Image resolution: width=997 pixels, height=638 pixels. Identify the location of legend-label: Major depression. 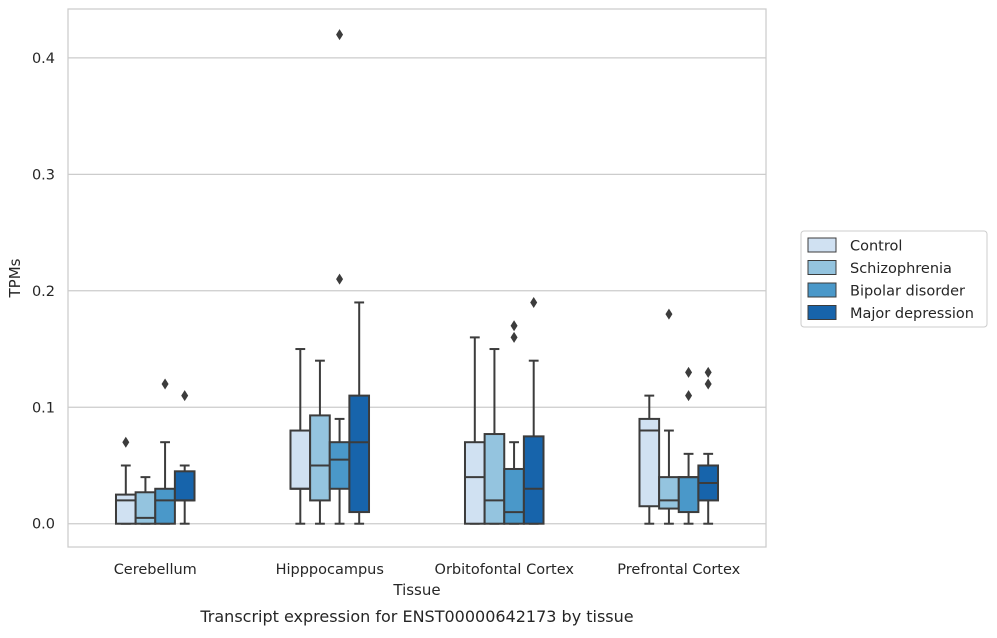
(912, 314).